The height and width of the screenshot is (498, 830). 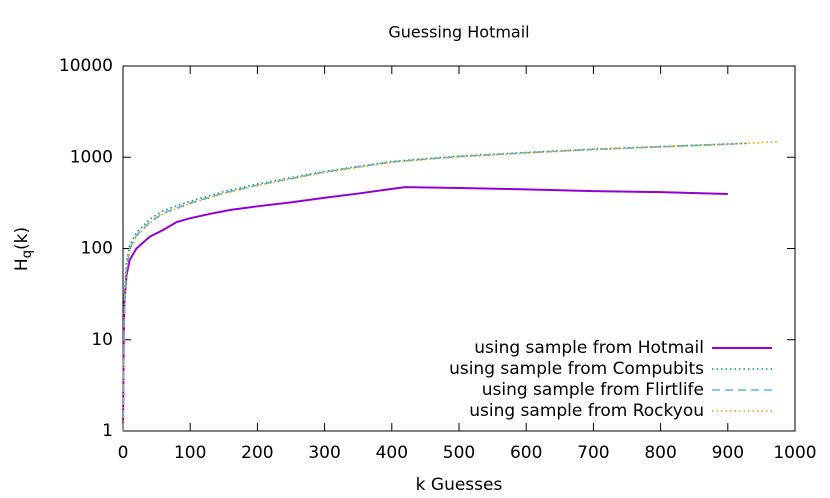 I want to click on x-tick-label: 200, so click(x=257, y=453).